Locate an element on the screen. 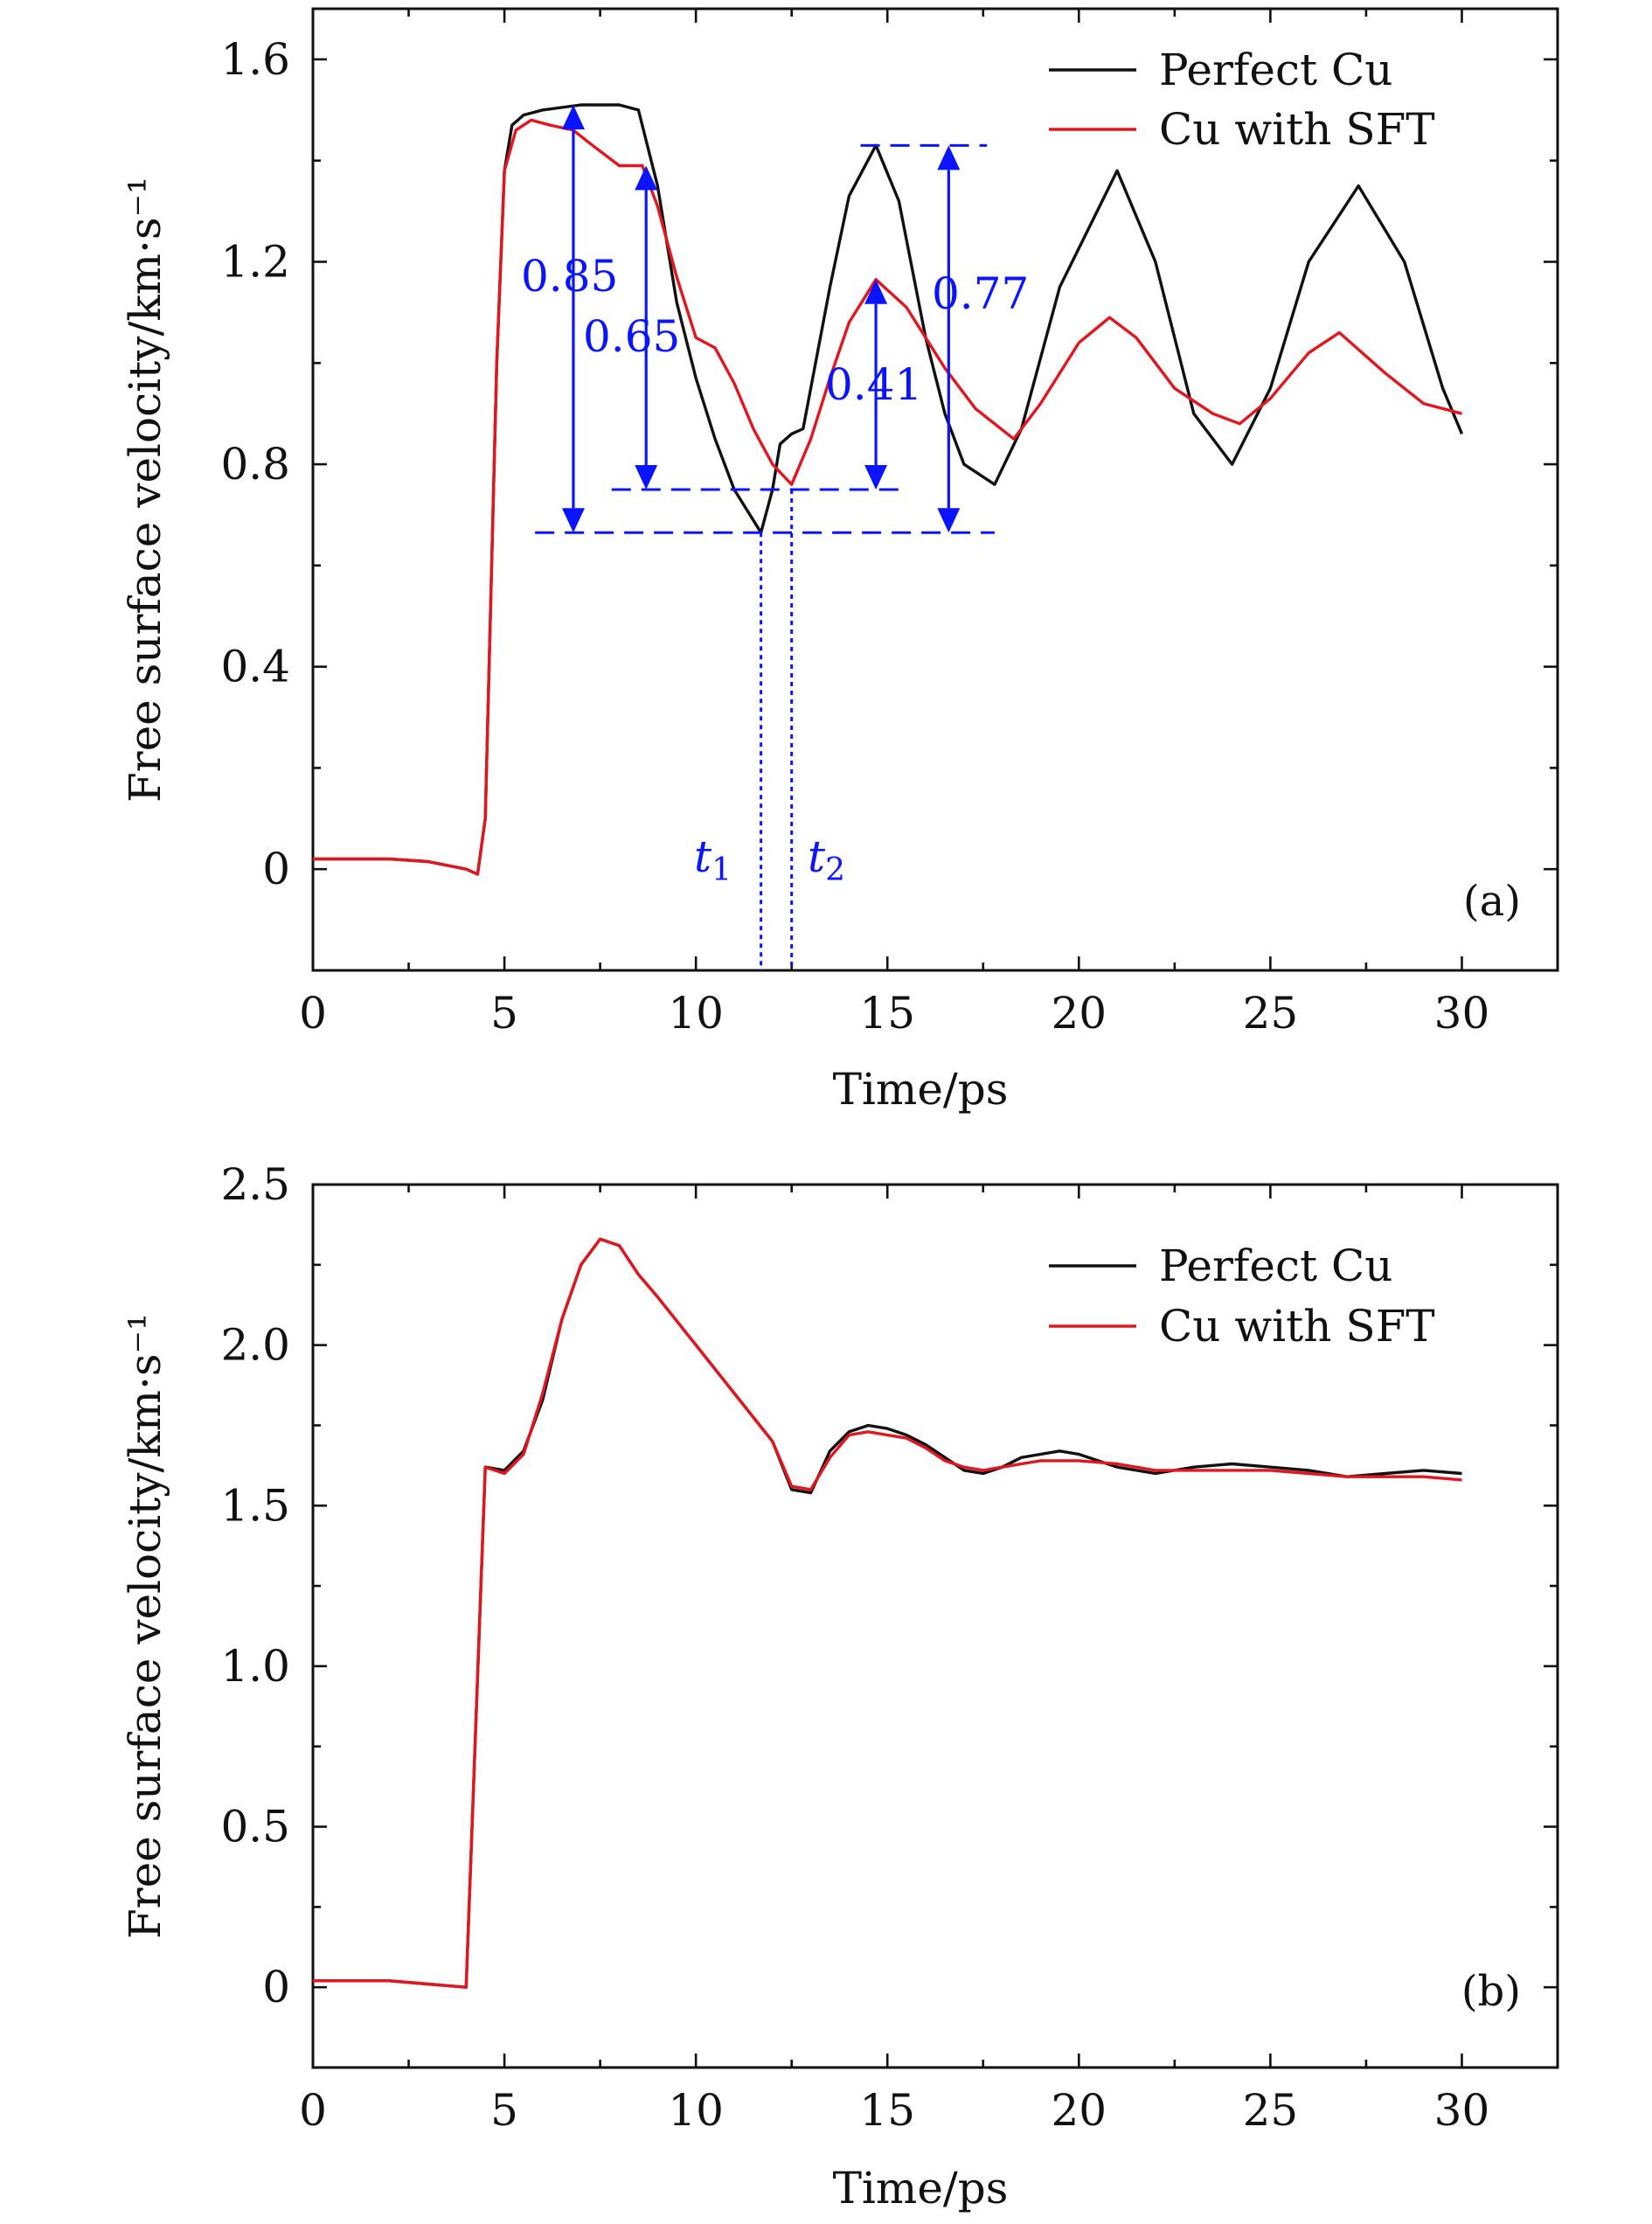  y-tick-label: 0.8 is located at coordinates (255, 464).